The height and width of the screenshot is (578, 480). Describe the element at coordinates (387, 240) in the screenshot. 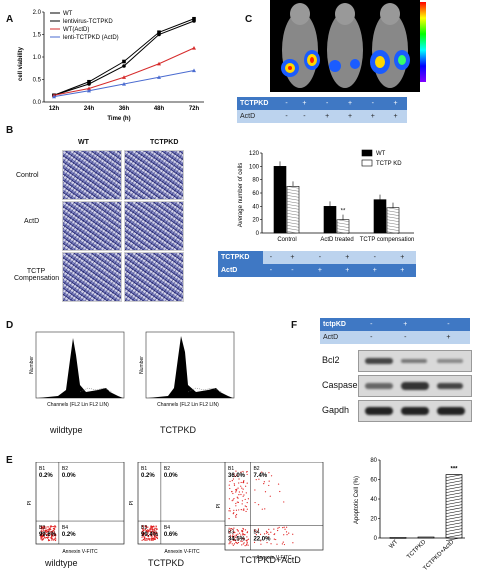

I see `x-tick-label: TCTP compensation` at that location.